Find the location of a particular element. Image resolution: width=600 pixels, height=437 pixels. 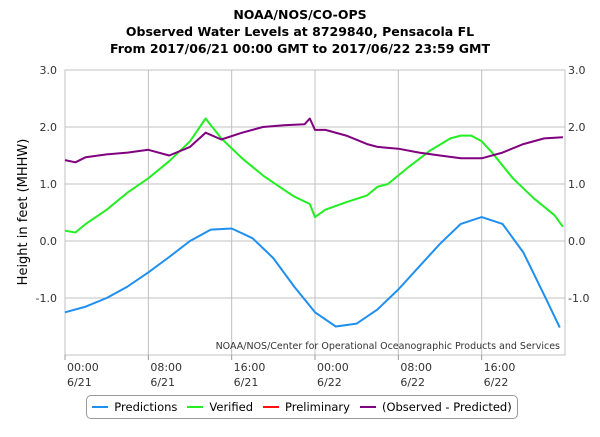

y-tick-label-right: 1.0 is located at coordinates (577, 184).